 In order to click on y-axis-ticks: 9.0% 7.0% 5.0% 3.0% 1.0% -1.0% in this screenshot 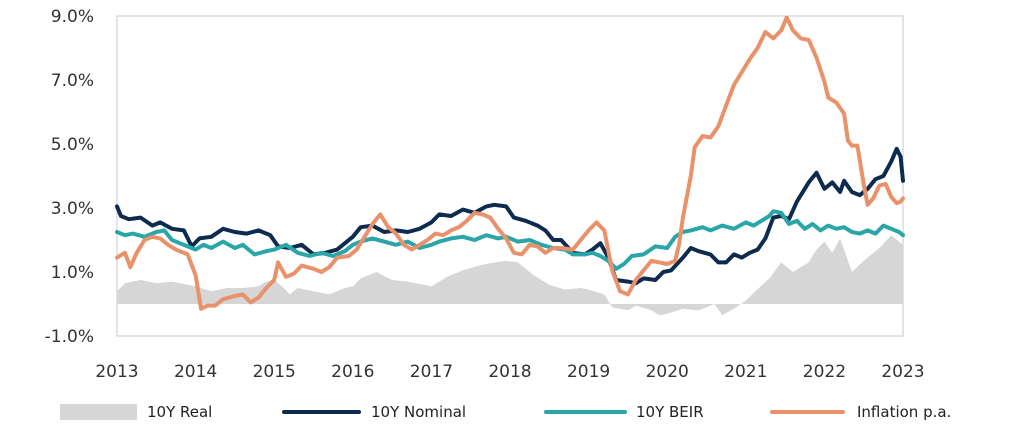, I will do `click(69, 177)`.